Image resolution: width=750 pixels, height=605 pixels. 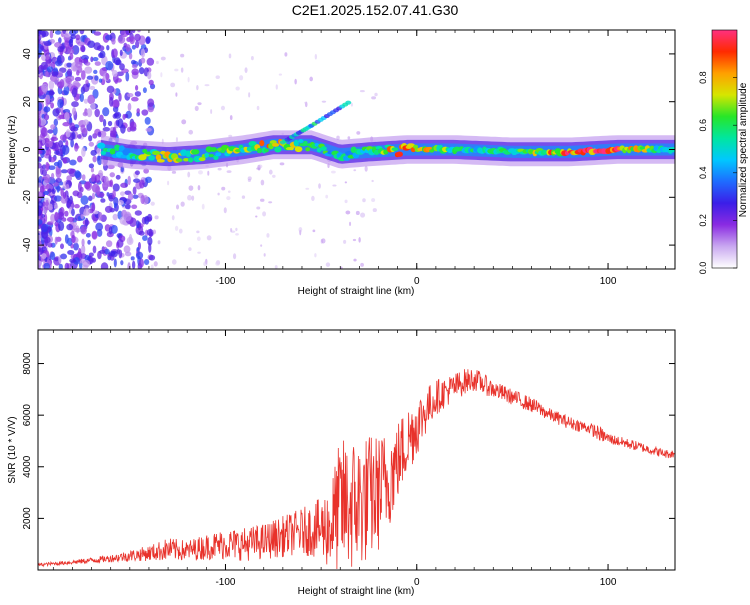 I want to click on x-tick-label: 100, so click(x=608, y=281).